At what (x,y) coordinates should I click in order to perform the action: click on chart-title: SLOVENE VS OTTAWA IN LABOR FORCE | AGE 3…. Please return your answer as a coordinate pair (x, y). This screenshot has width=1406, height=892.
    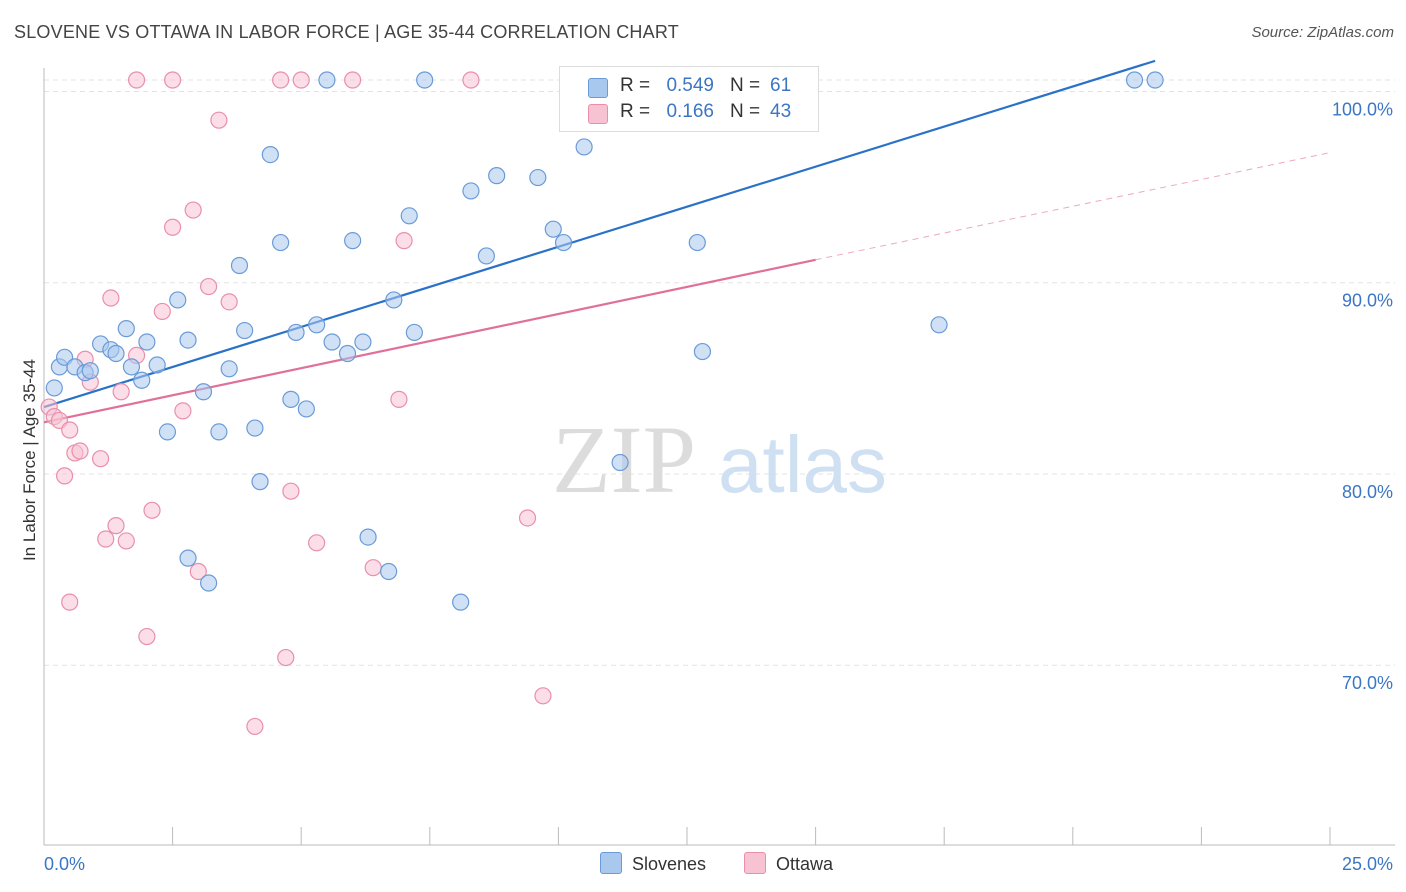
    Looking at the image, I should click on (346, 32).